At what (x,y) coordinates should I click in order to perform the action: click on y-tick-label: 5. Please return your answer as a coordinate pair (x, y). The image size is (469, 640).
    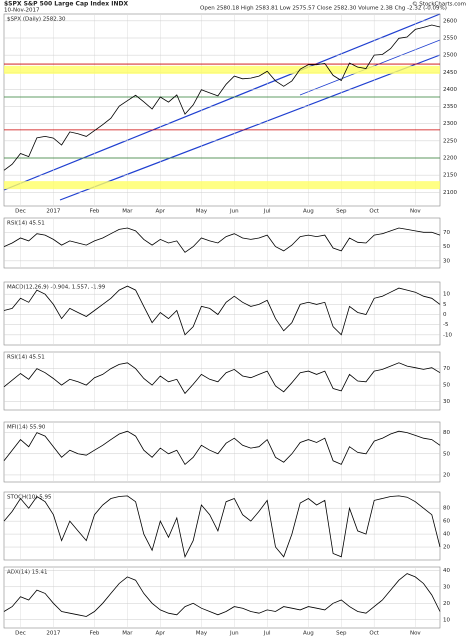
    Looking at the image, I should click on (445, 305).